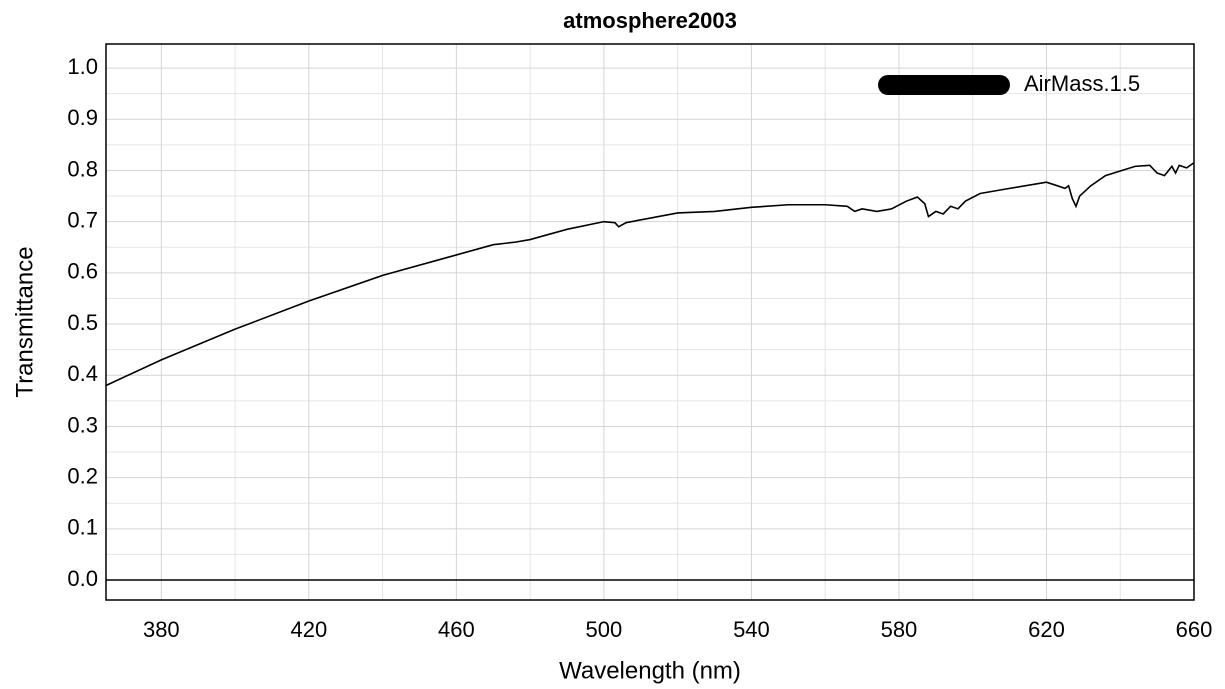  Describe the element at coordinates (82, 373) in the screenshot. I see `y-tick-label: 0.4` at that location.